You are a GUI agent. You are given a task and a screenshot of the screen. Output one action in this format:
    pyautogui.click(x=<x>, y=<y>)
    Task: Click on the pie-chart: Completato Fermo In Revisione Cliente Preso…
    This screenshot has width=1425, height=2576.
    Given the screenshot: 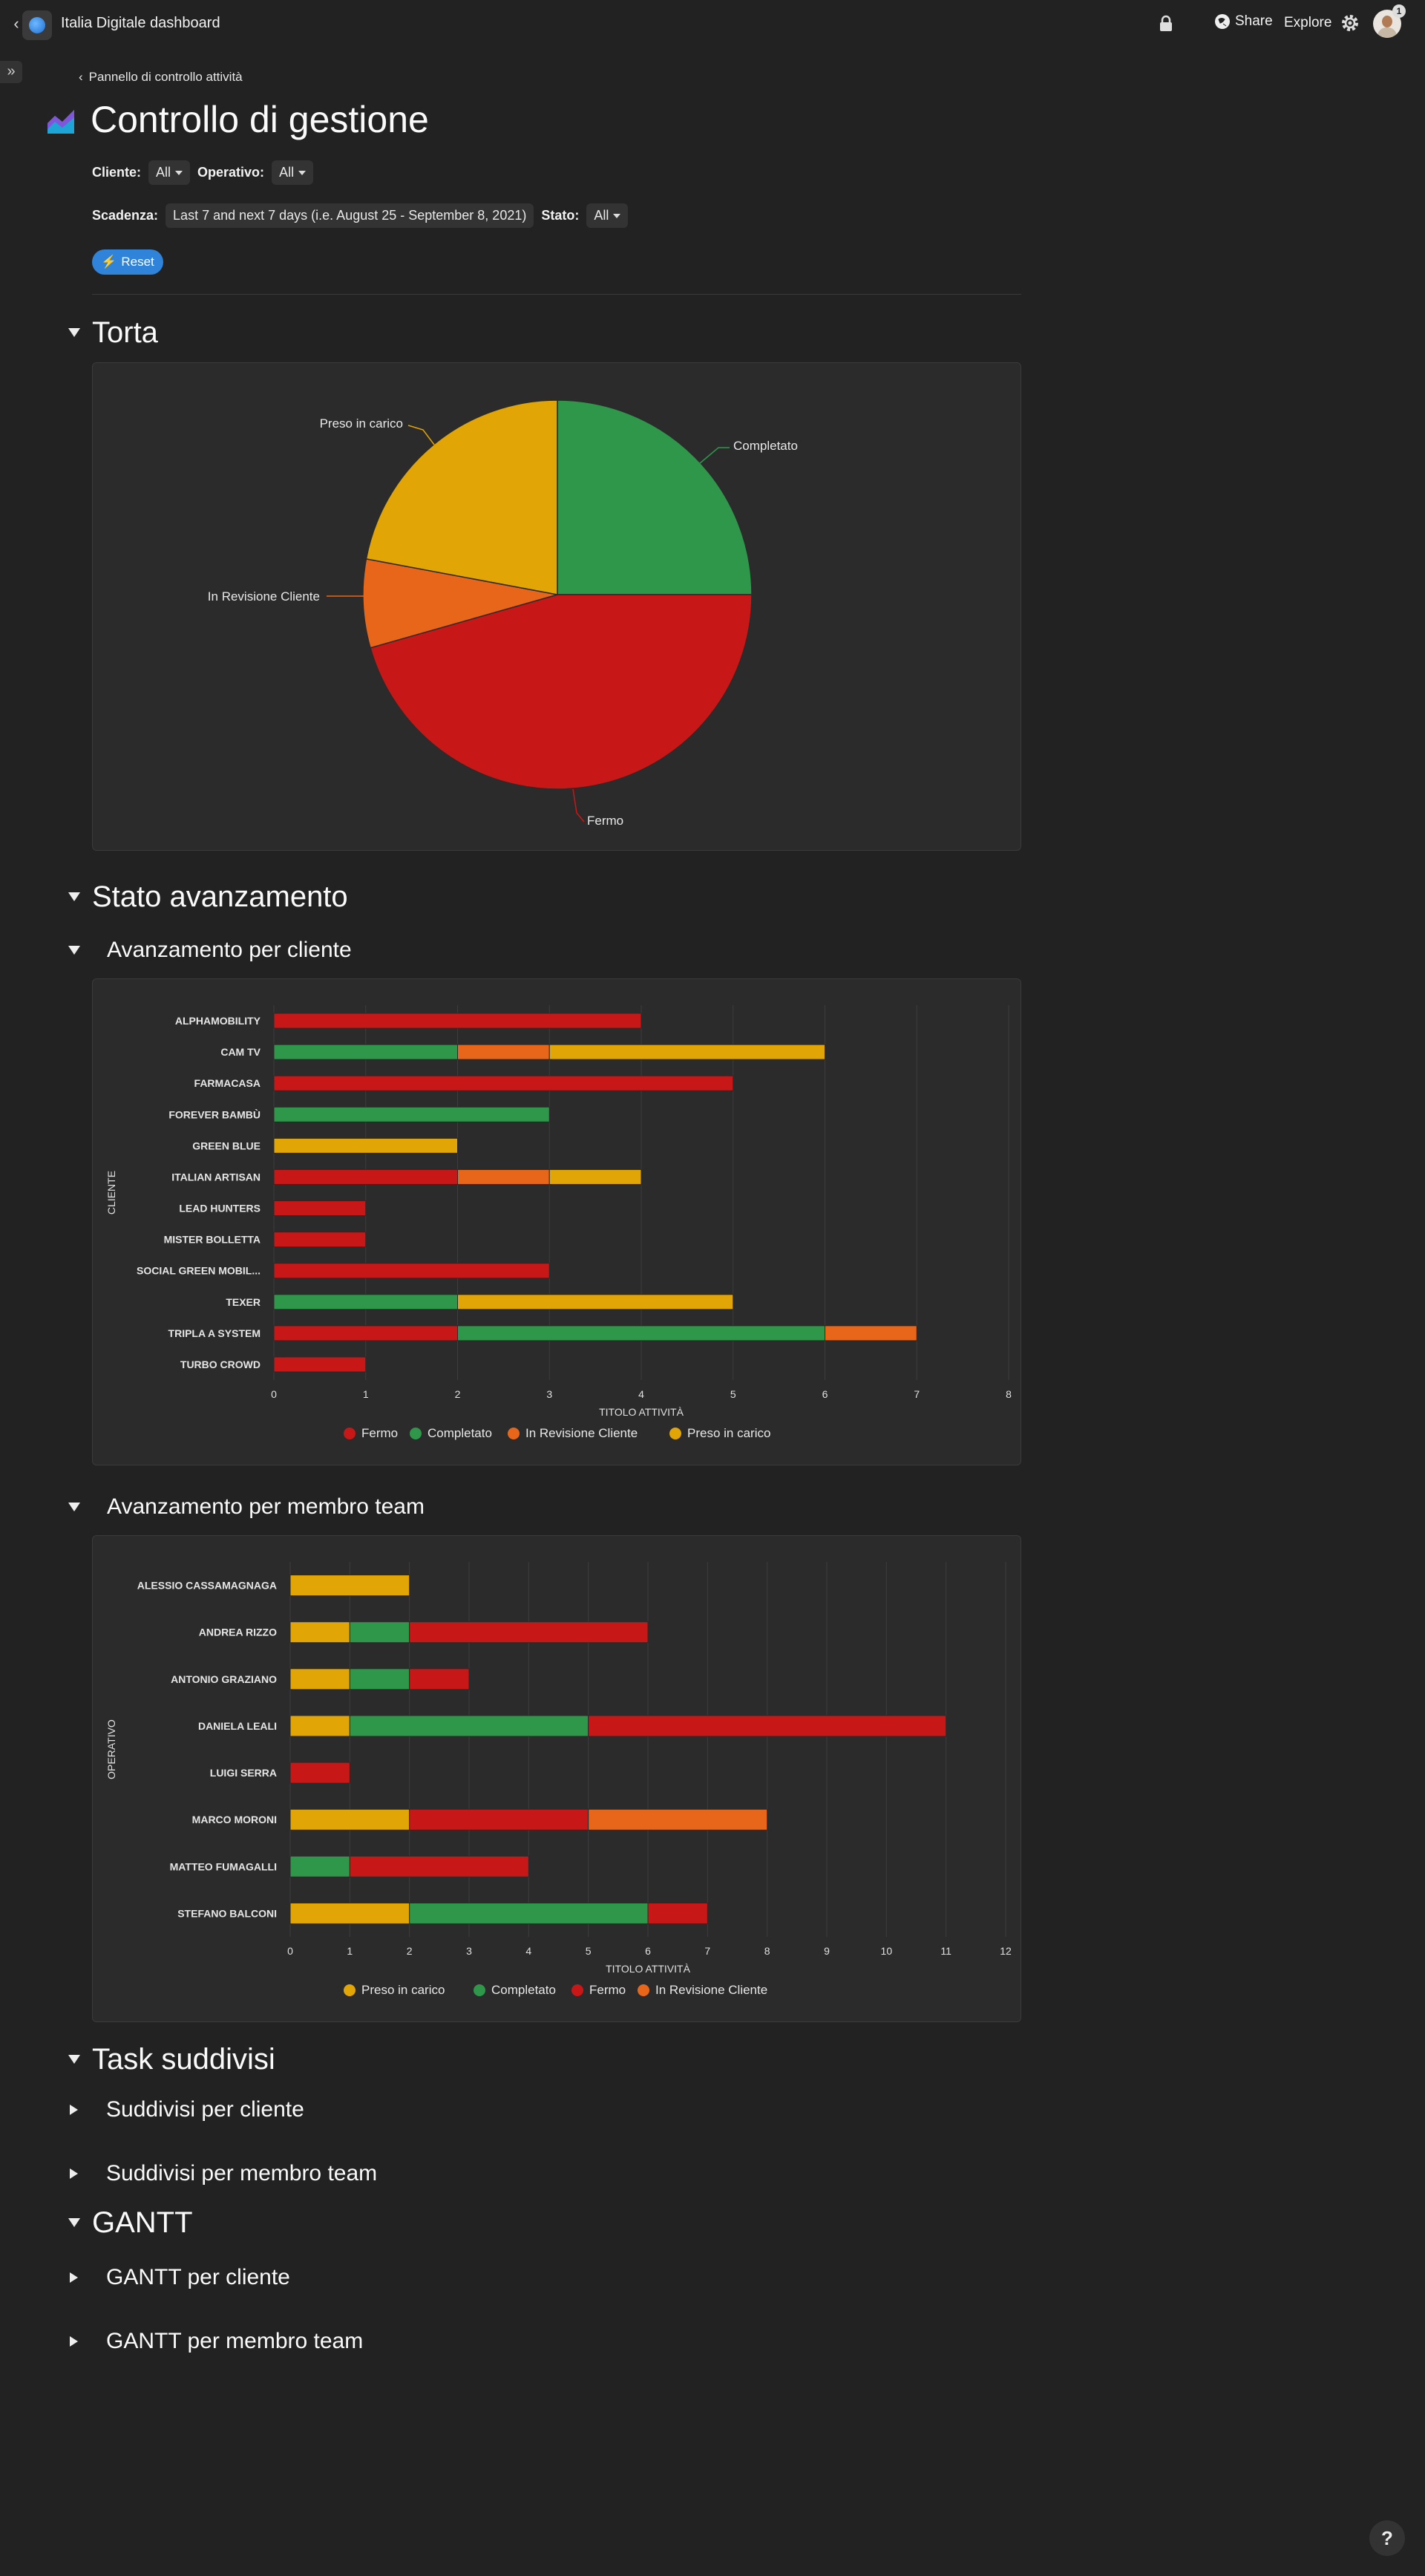 What is the action you would take?
    pyautogui.click(x=503, y=613)
    